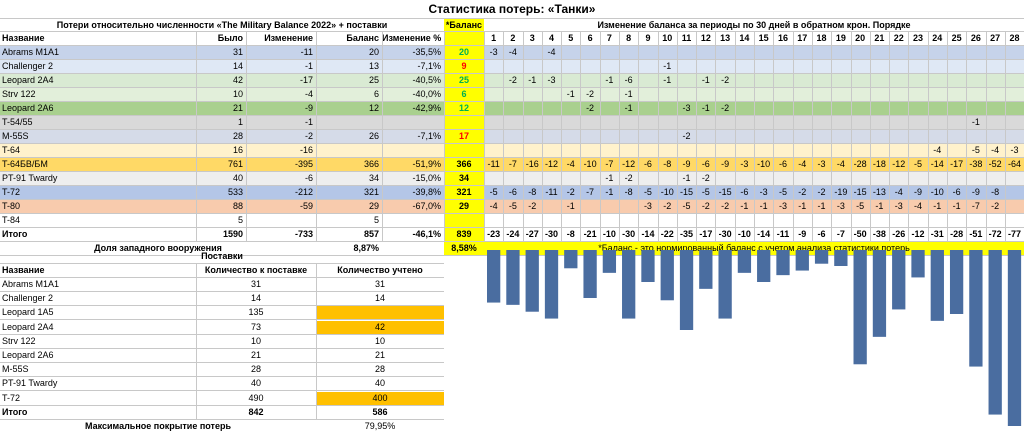 The height and width of the screenshot is (433, 1024). I want to click on row-change: -16, so click(281, 150).